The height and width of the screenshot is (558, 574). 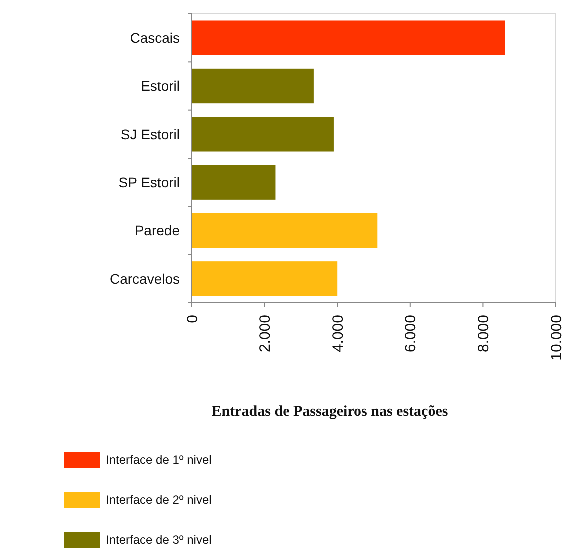 I want to click on legend-label: Interface de 2º nivel, so click(x=159, y=500).